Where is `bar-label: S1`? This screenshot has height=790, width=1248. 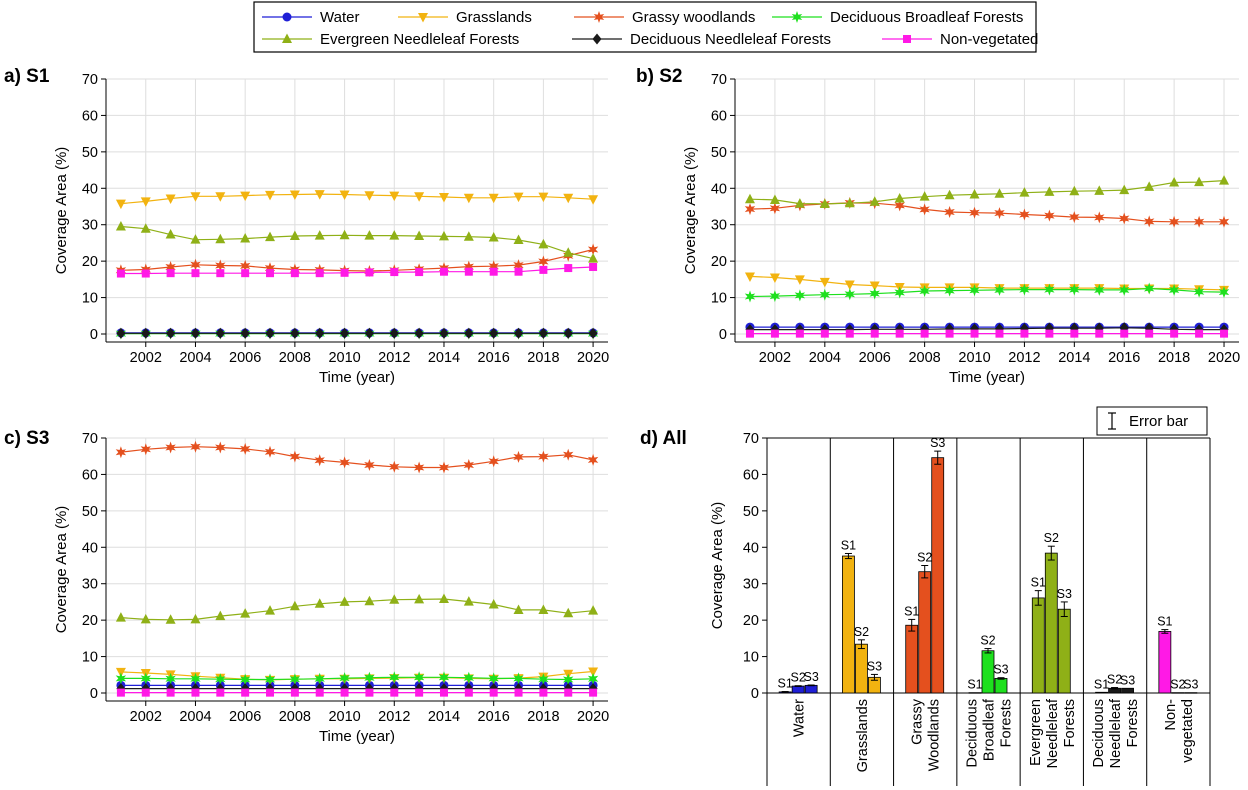
bar-label: S1 is located at coordinates (784, 684).